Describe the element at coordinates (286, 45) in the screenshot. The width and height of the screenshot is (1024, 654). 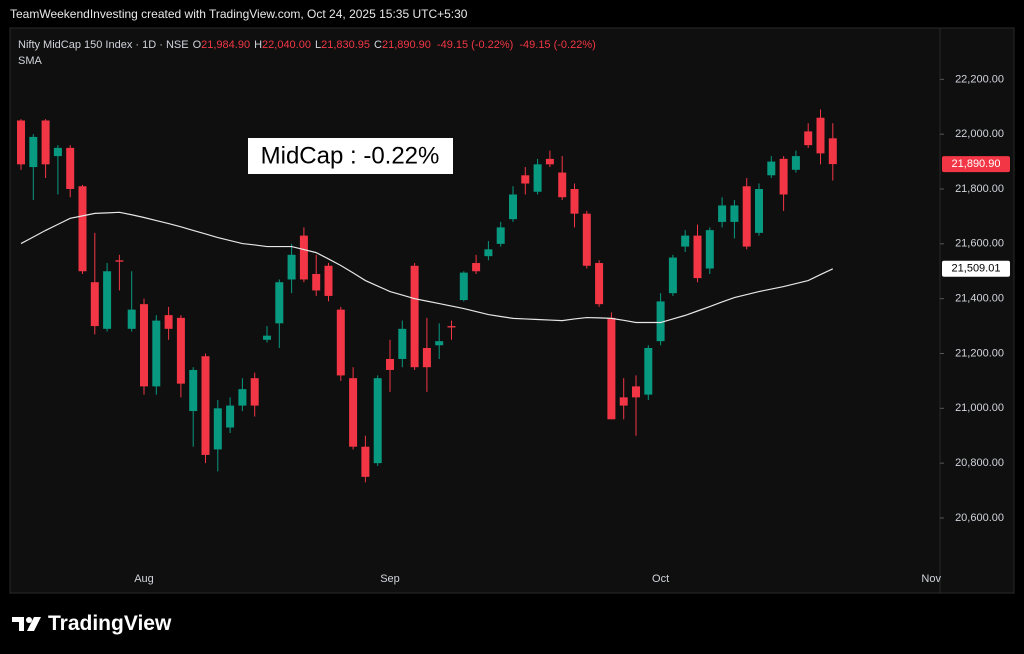
I see `ohlc-value: 22,040.00` at that location.